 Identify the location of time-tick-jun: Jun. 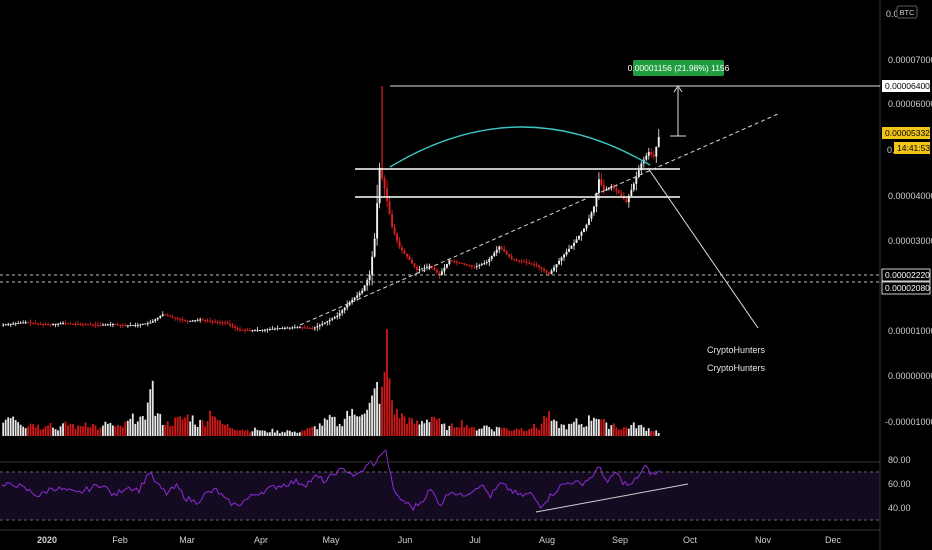
(405, 540).